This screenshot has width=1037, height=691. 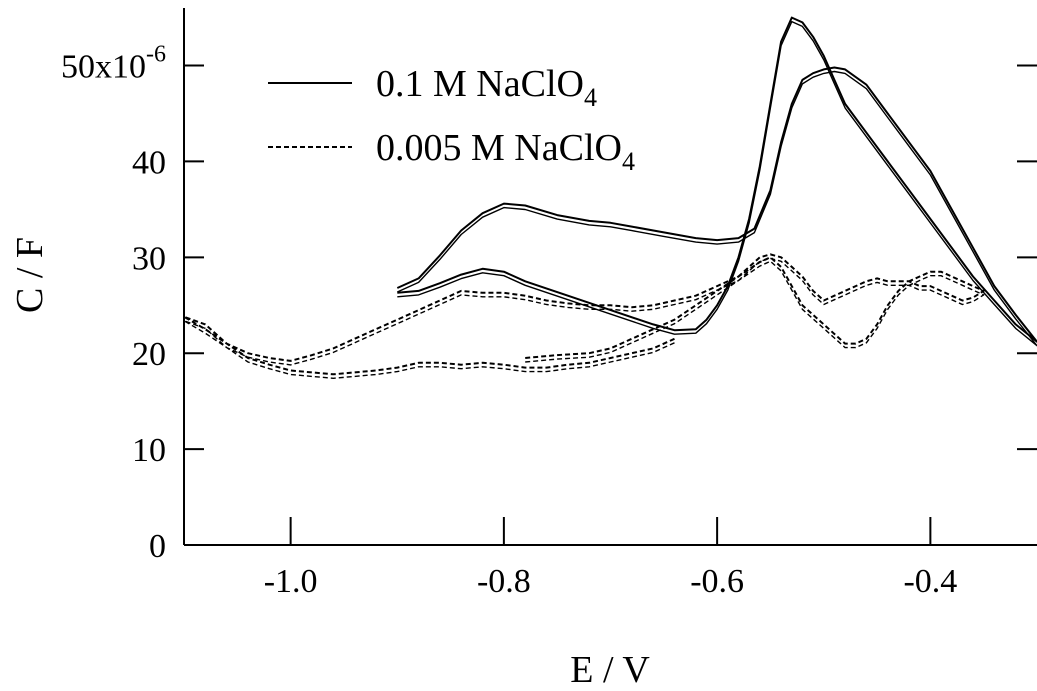 What do you see at coordinates (156, 55) in the screenshot?
I see `y-multiplier-exponent: -6` at bounding box center [156, 55].